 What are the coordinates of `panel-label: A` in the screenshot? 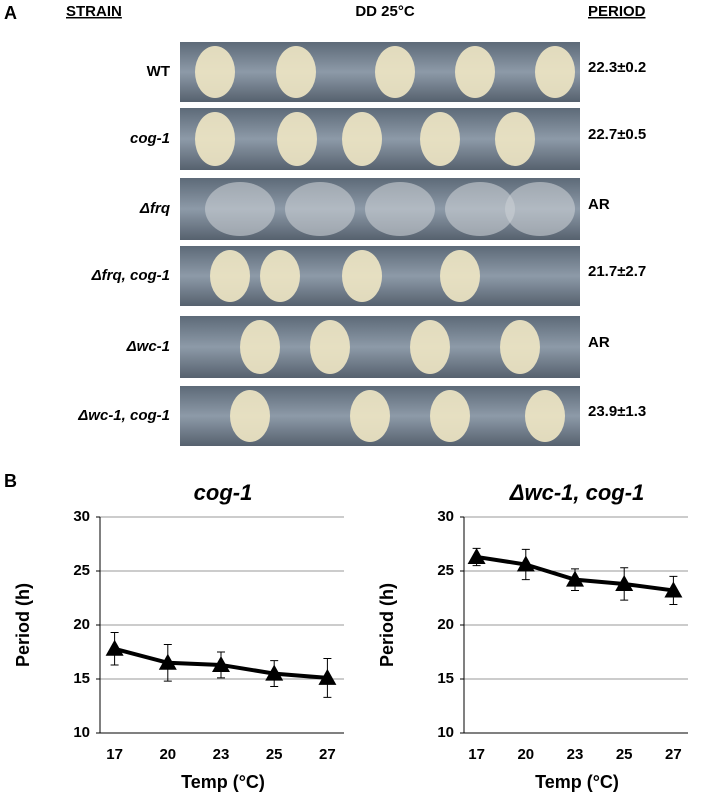 It's located at (10, 13).